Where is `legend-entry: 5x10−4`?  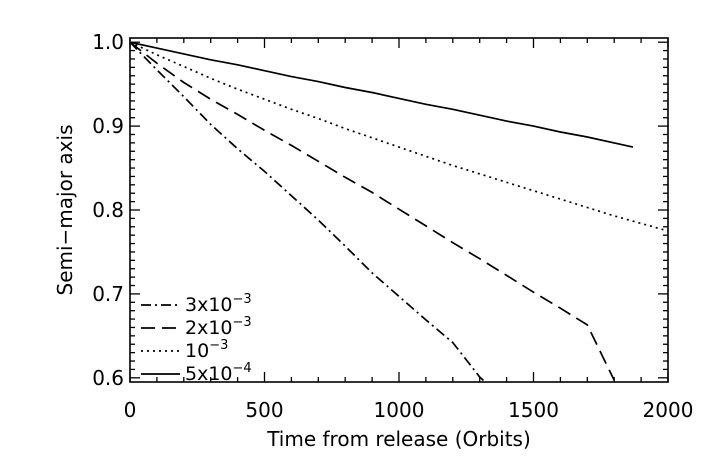
legend-entry: 5x10−4 is located at coordinates (196, 373).